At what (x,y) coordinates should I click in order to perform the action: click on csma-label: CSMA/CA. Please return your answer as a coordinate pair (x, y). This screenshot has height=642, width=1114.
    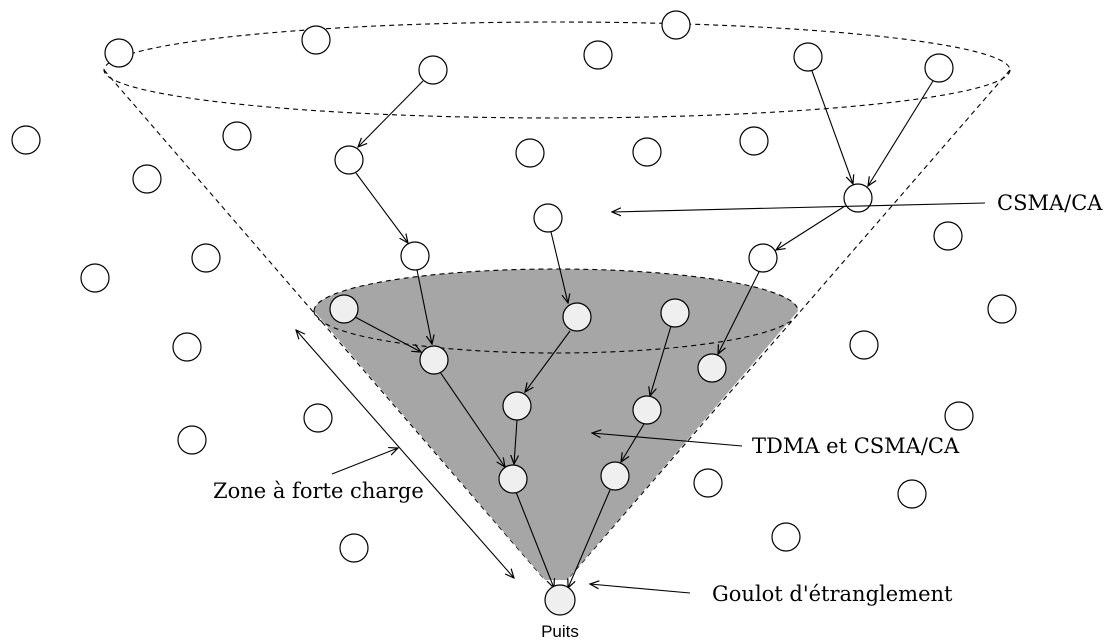
    Looking at the image, I should click on (1050, 203).